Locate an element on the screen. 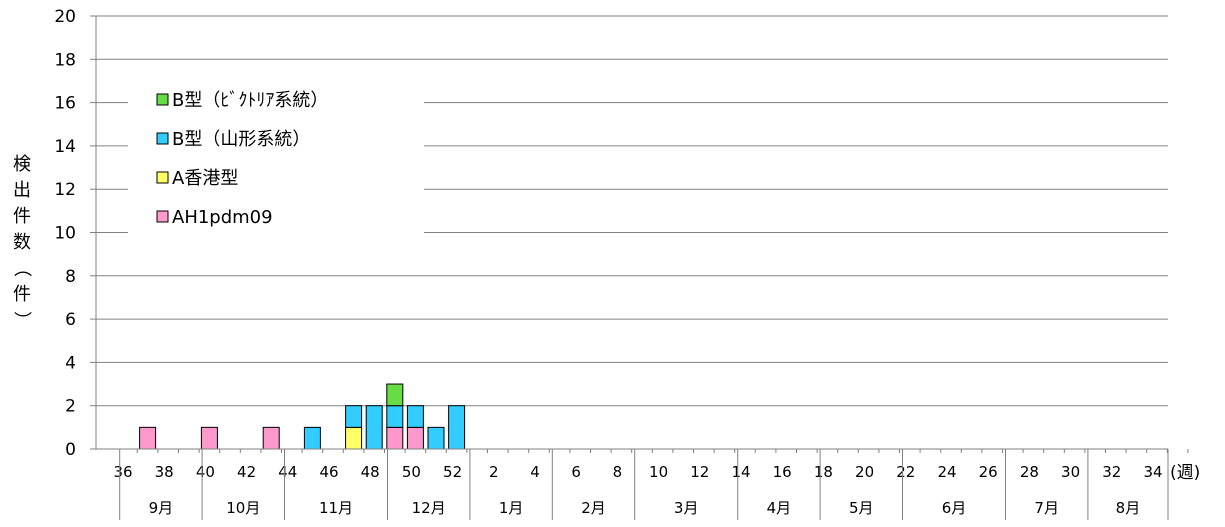 This screenshot has width=1225, height=527. legend-label: A香港型 is located at coordinates (205, 178).